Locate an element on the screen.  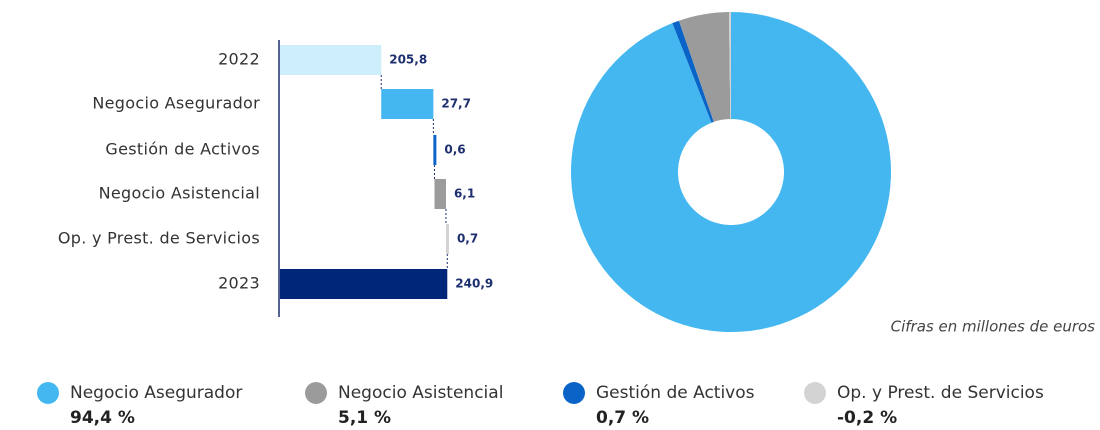
category-label: Op. y Prest. de Servicios is located at coordinates (159, 238).